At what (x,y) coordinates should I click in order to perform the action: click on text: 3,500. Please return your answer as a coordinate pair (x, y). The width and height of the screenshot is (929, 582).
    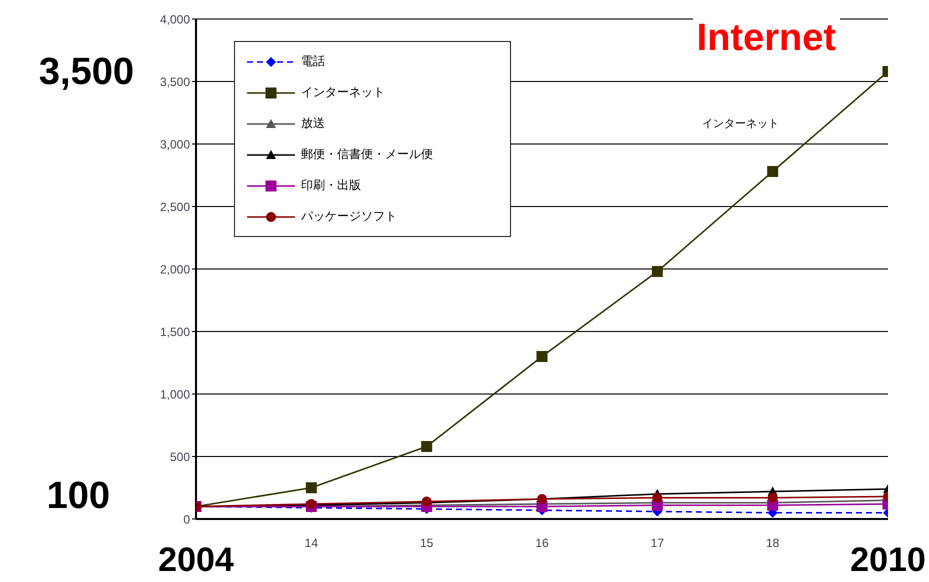
    Looking at the image, I should click on (86, 72).